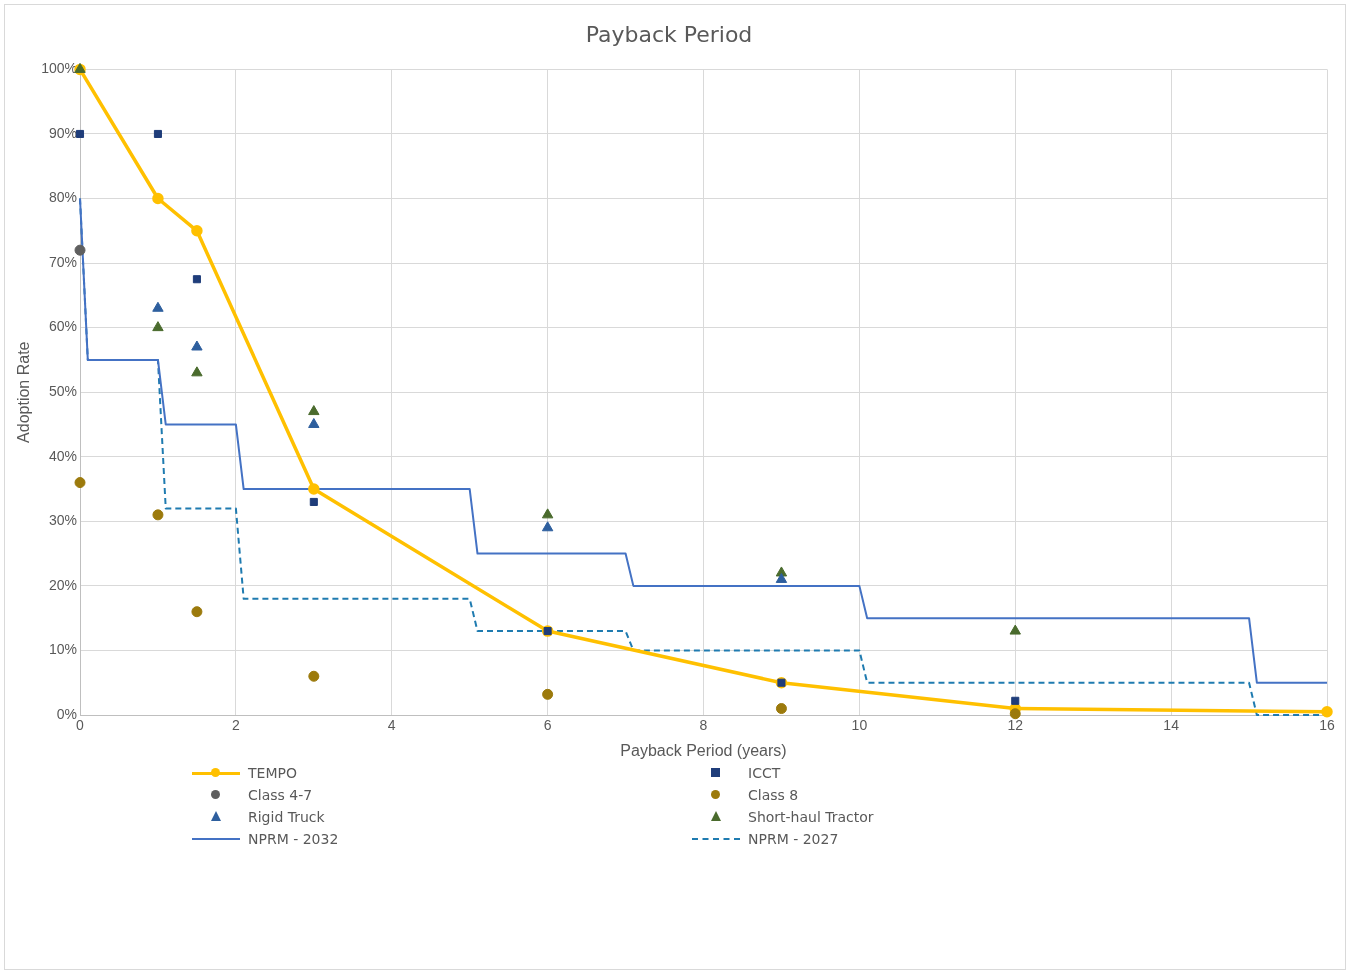 This screenshot has height=974, width=1350. What do you see at coordinates (235, 725) in the screenshot?
I see `x-tick-label: 2` at bounding box center [235, 725].